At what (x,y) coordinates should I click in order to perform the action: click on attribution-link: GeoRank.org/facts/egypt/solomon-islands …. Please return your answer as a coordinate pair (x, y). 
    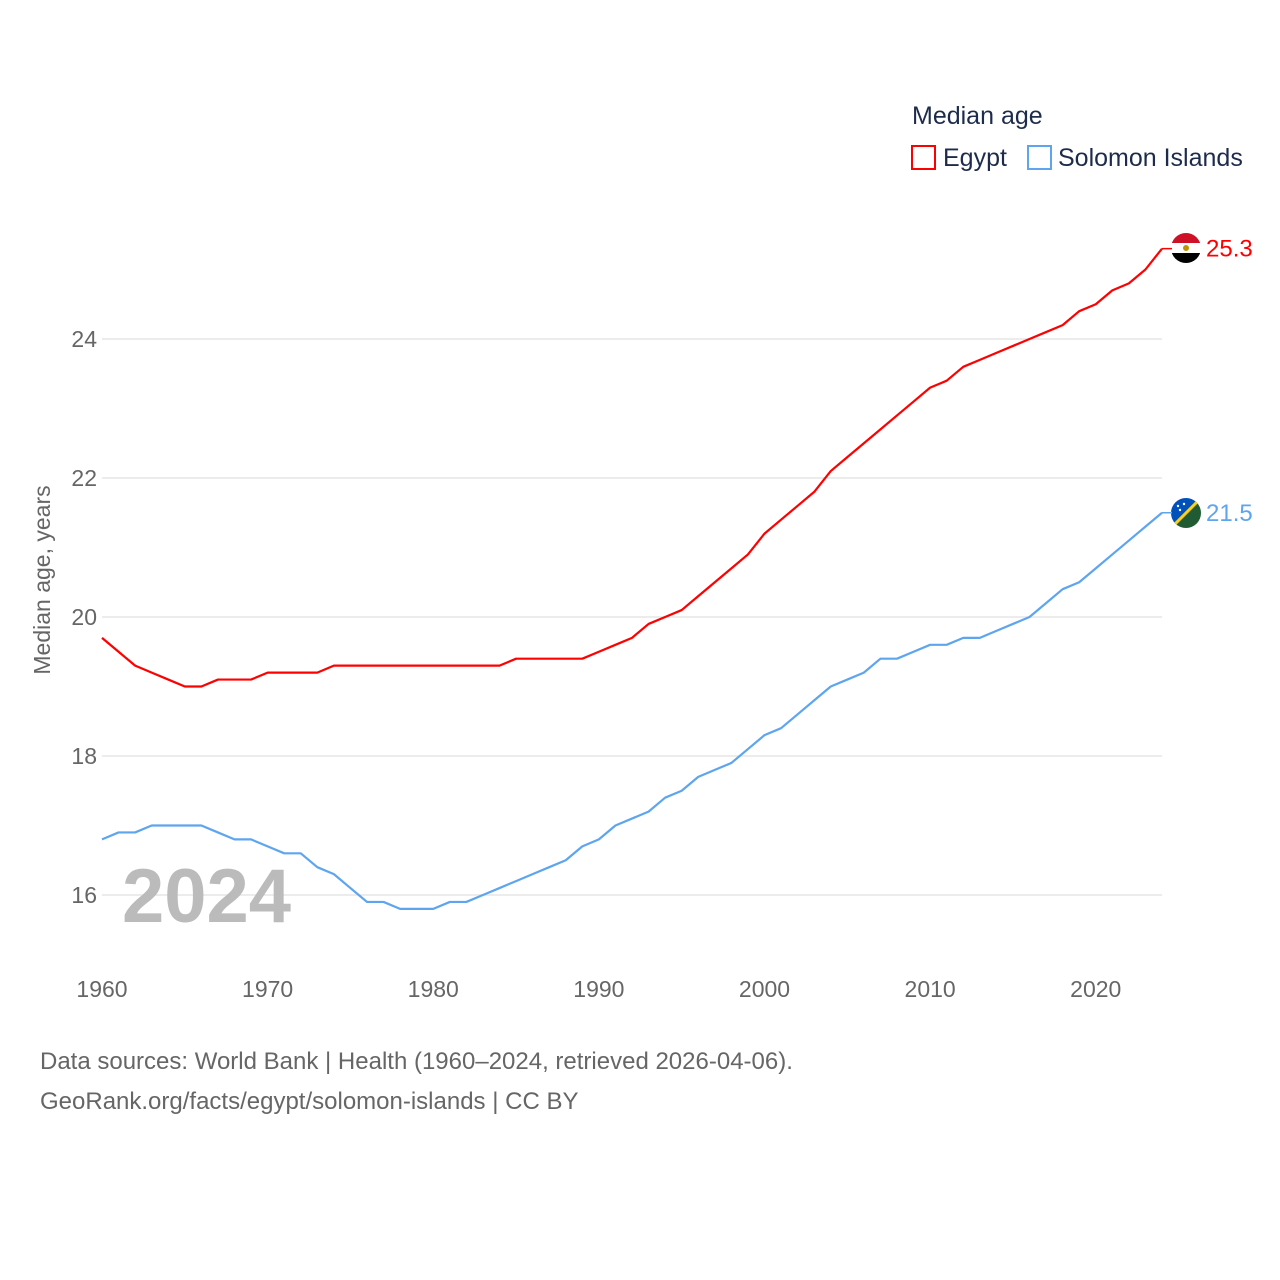
    Looking at the image, I should click on (309, 1101).